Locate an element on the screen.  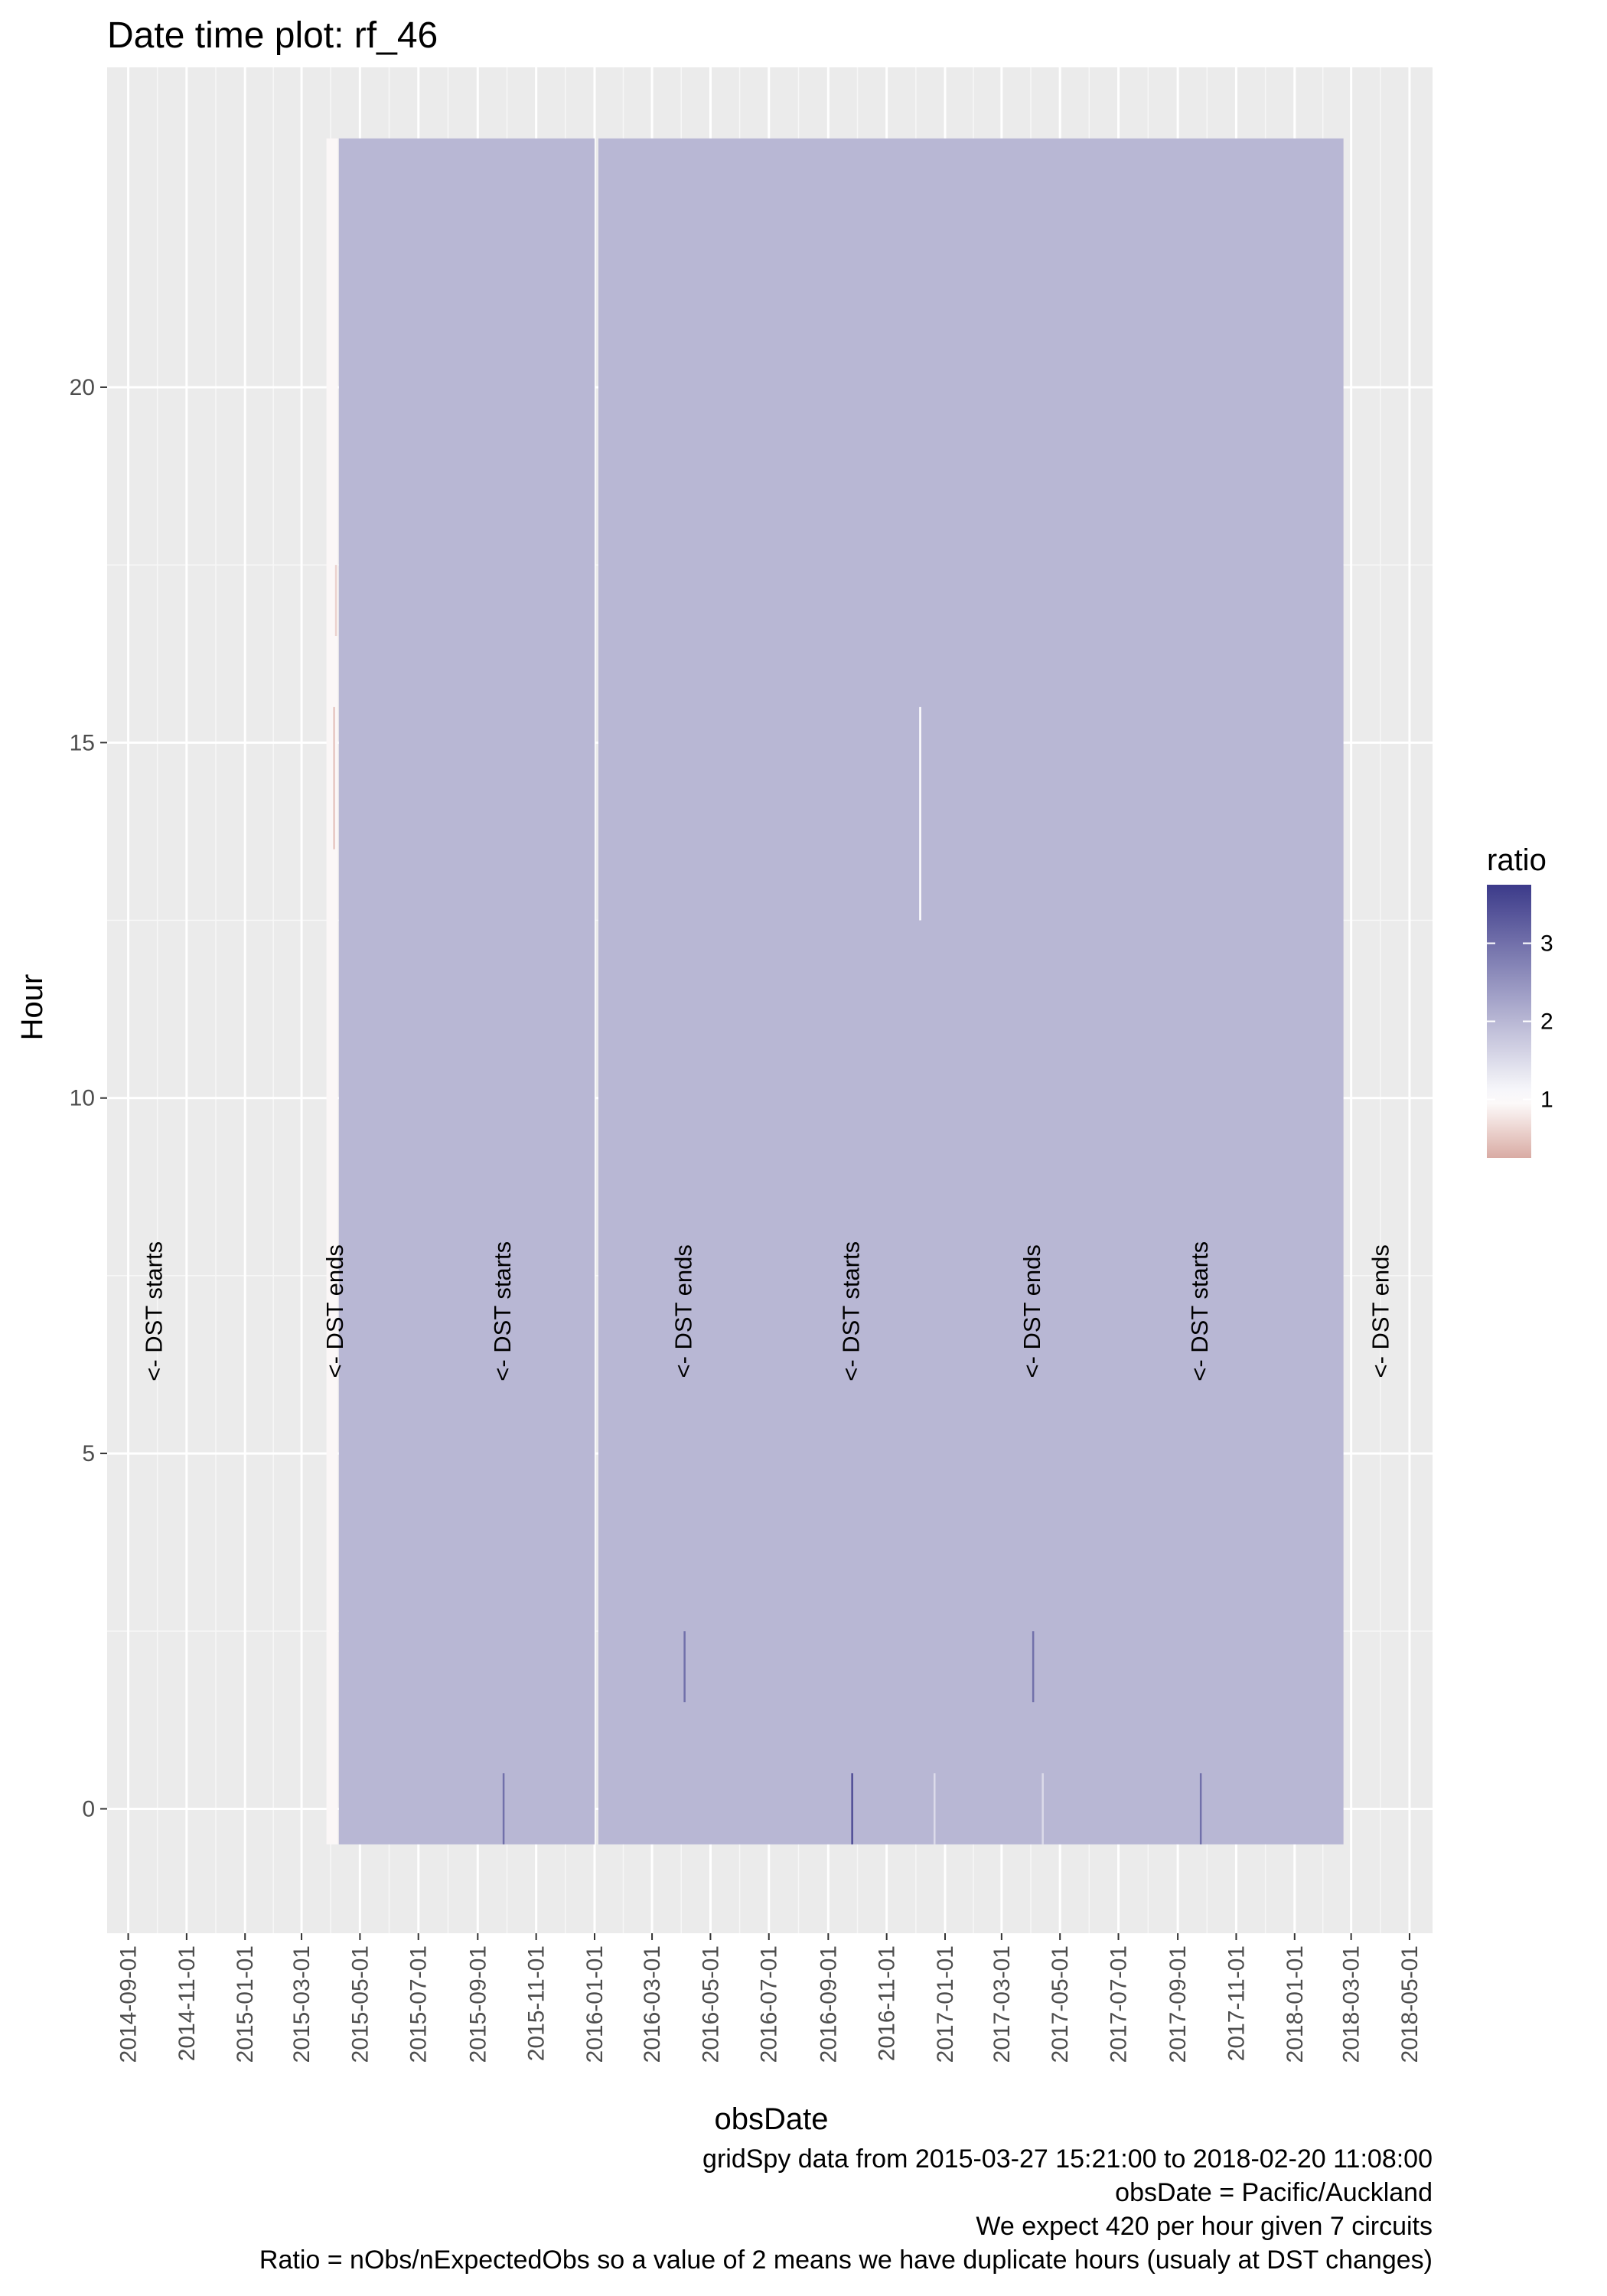
y-tick-label: 20 is located at coordinates (82, 387).